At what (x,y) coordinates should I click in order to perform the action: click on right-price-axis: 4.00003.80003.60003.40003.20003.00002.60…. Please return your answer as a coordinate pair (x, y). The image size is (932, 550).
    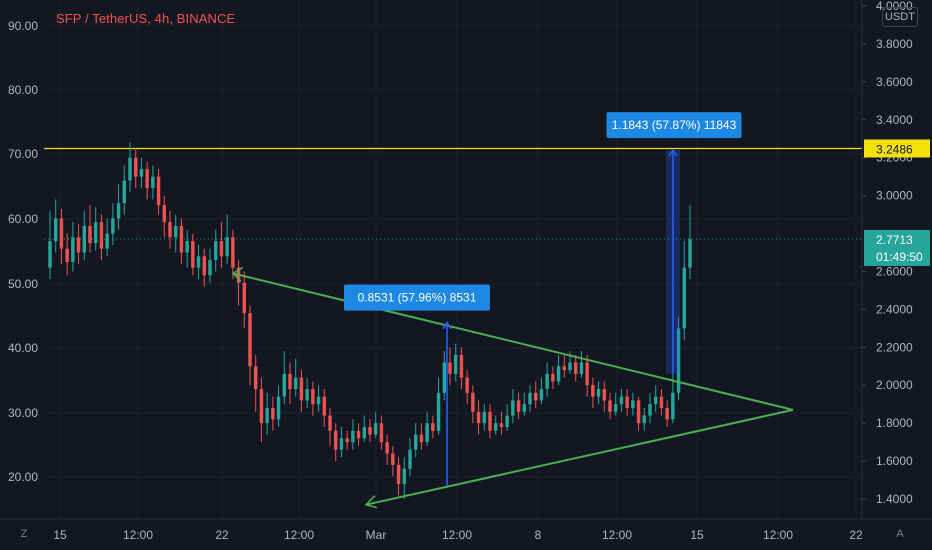
    Looking at the image, I should click on (887, 259).